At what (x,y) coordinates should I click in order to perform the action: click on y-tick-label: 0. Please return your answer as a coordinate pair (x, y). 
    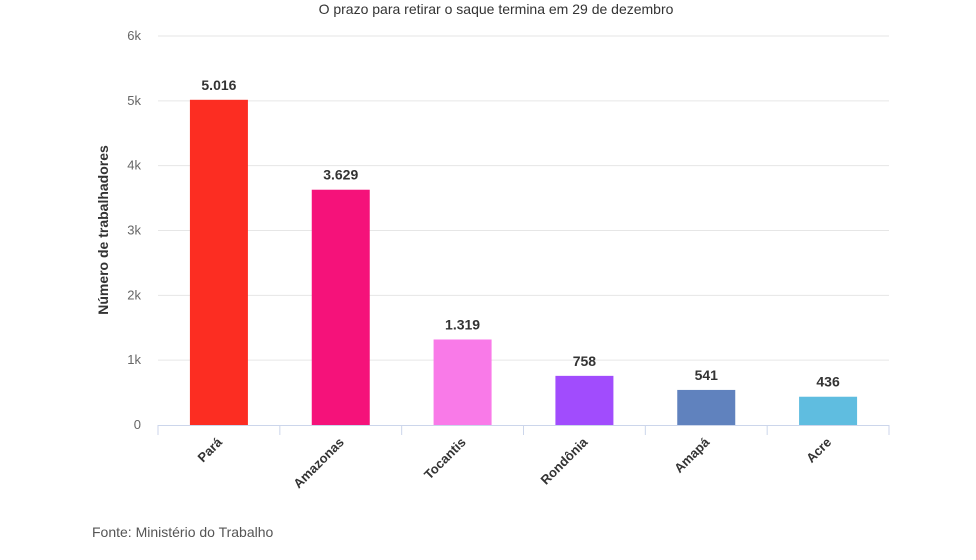
    Looking at the image, I should click on (137, 424).